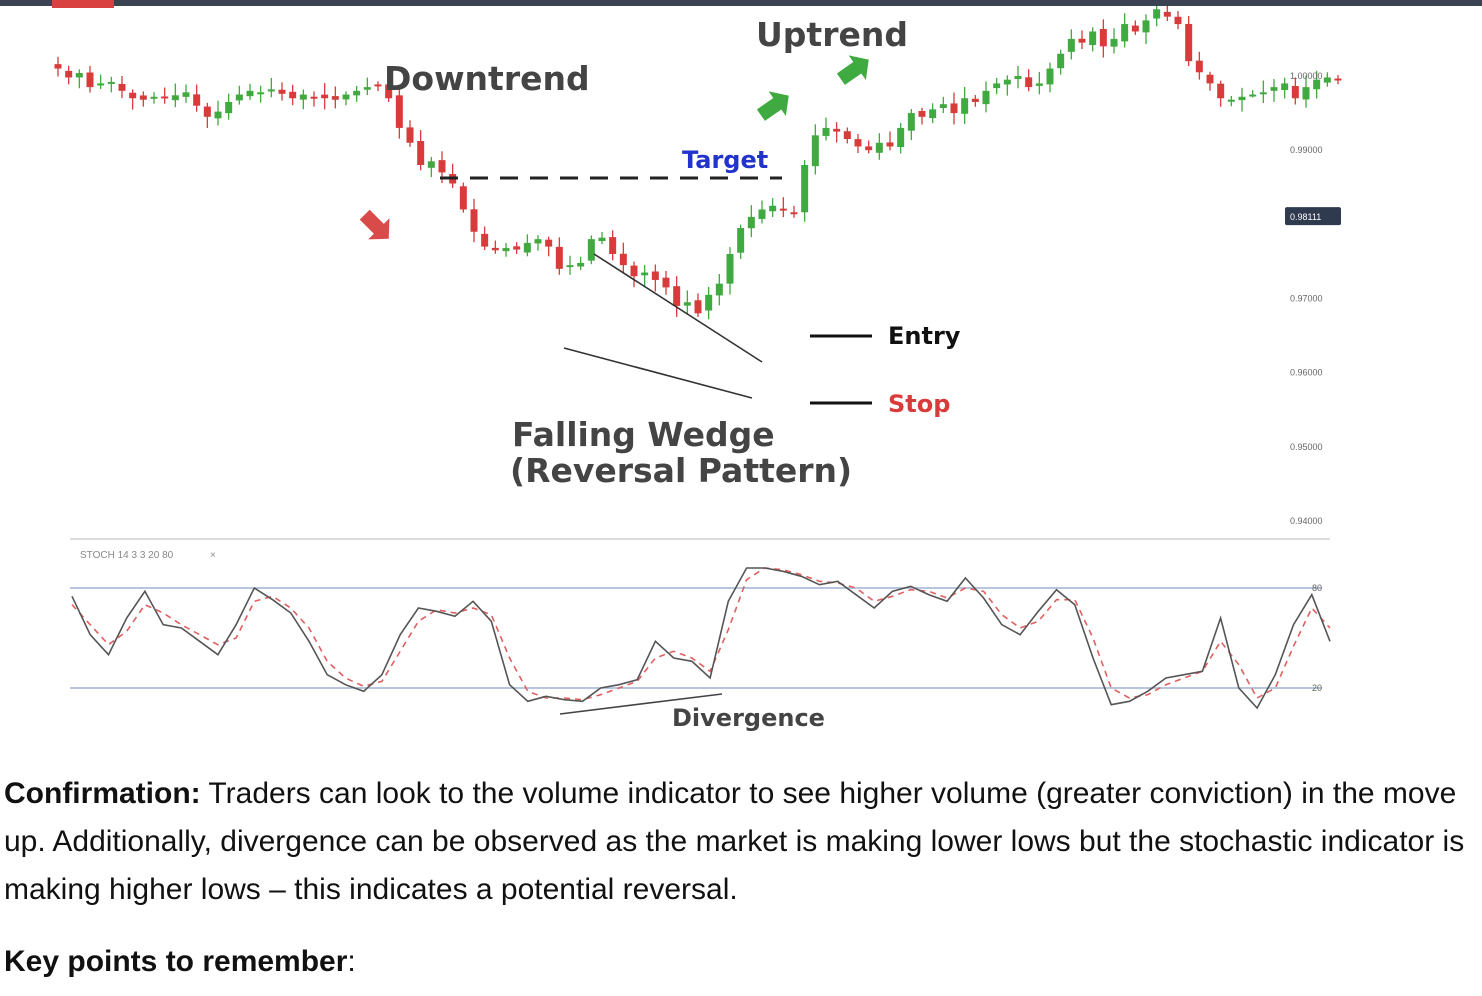 The height and width of the screenshot is (996, 1482). I want to click on oscillator-close-icon: ×, so click(213, 555).